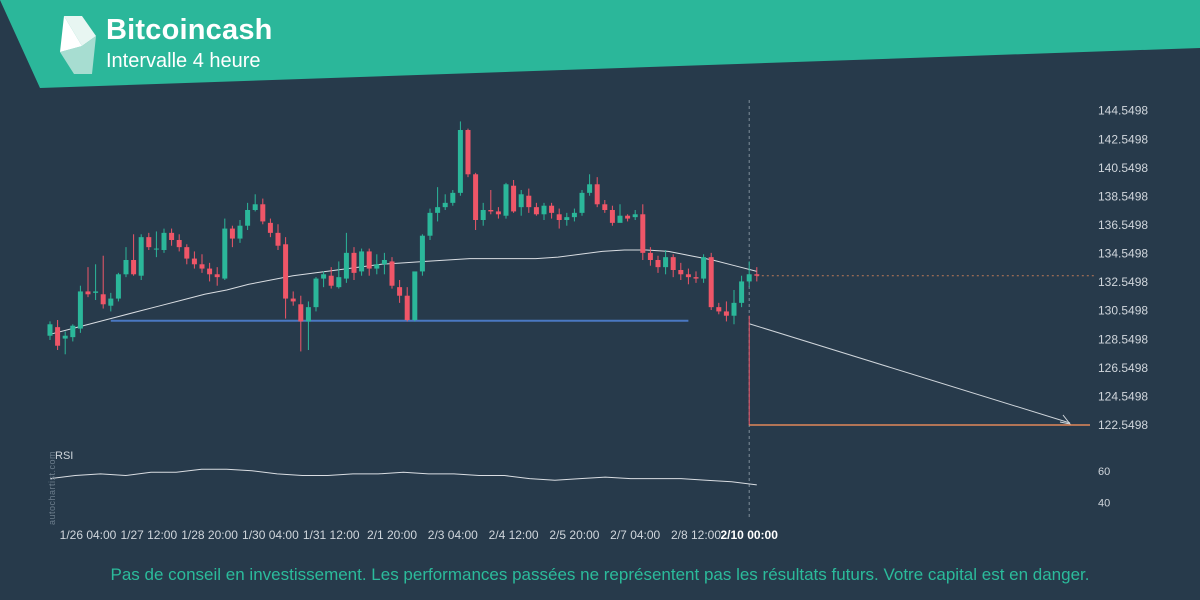  What do you see at coordinates (600, 44) in the screenshot?
I see `header-band` at bounding box center [600, 44].